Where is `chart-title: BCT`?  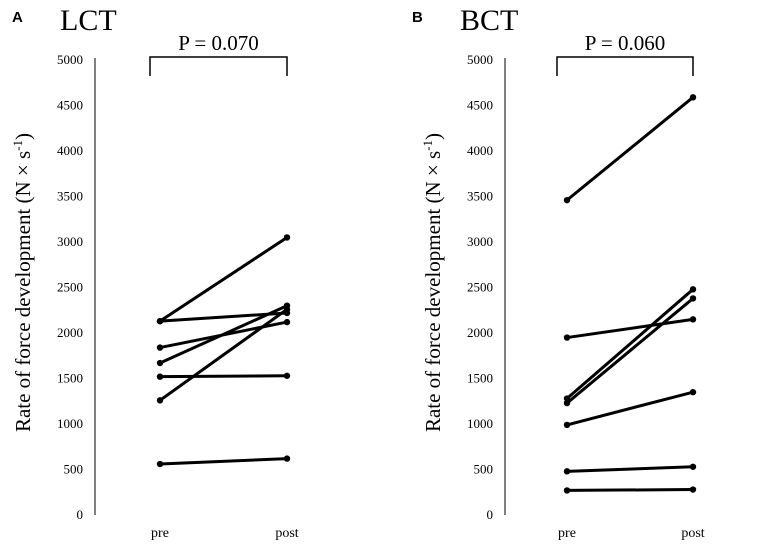
chart-title: BCT is located at coordinates (489, 20).